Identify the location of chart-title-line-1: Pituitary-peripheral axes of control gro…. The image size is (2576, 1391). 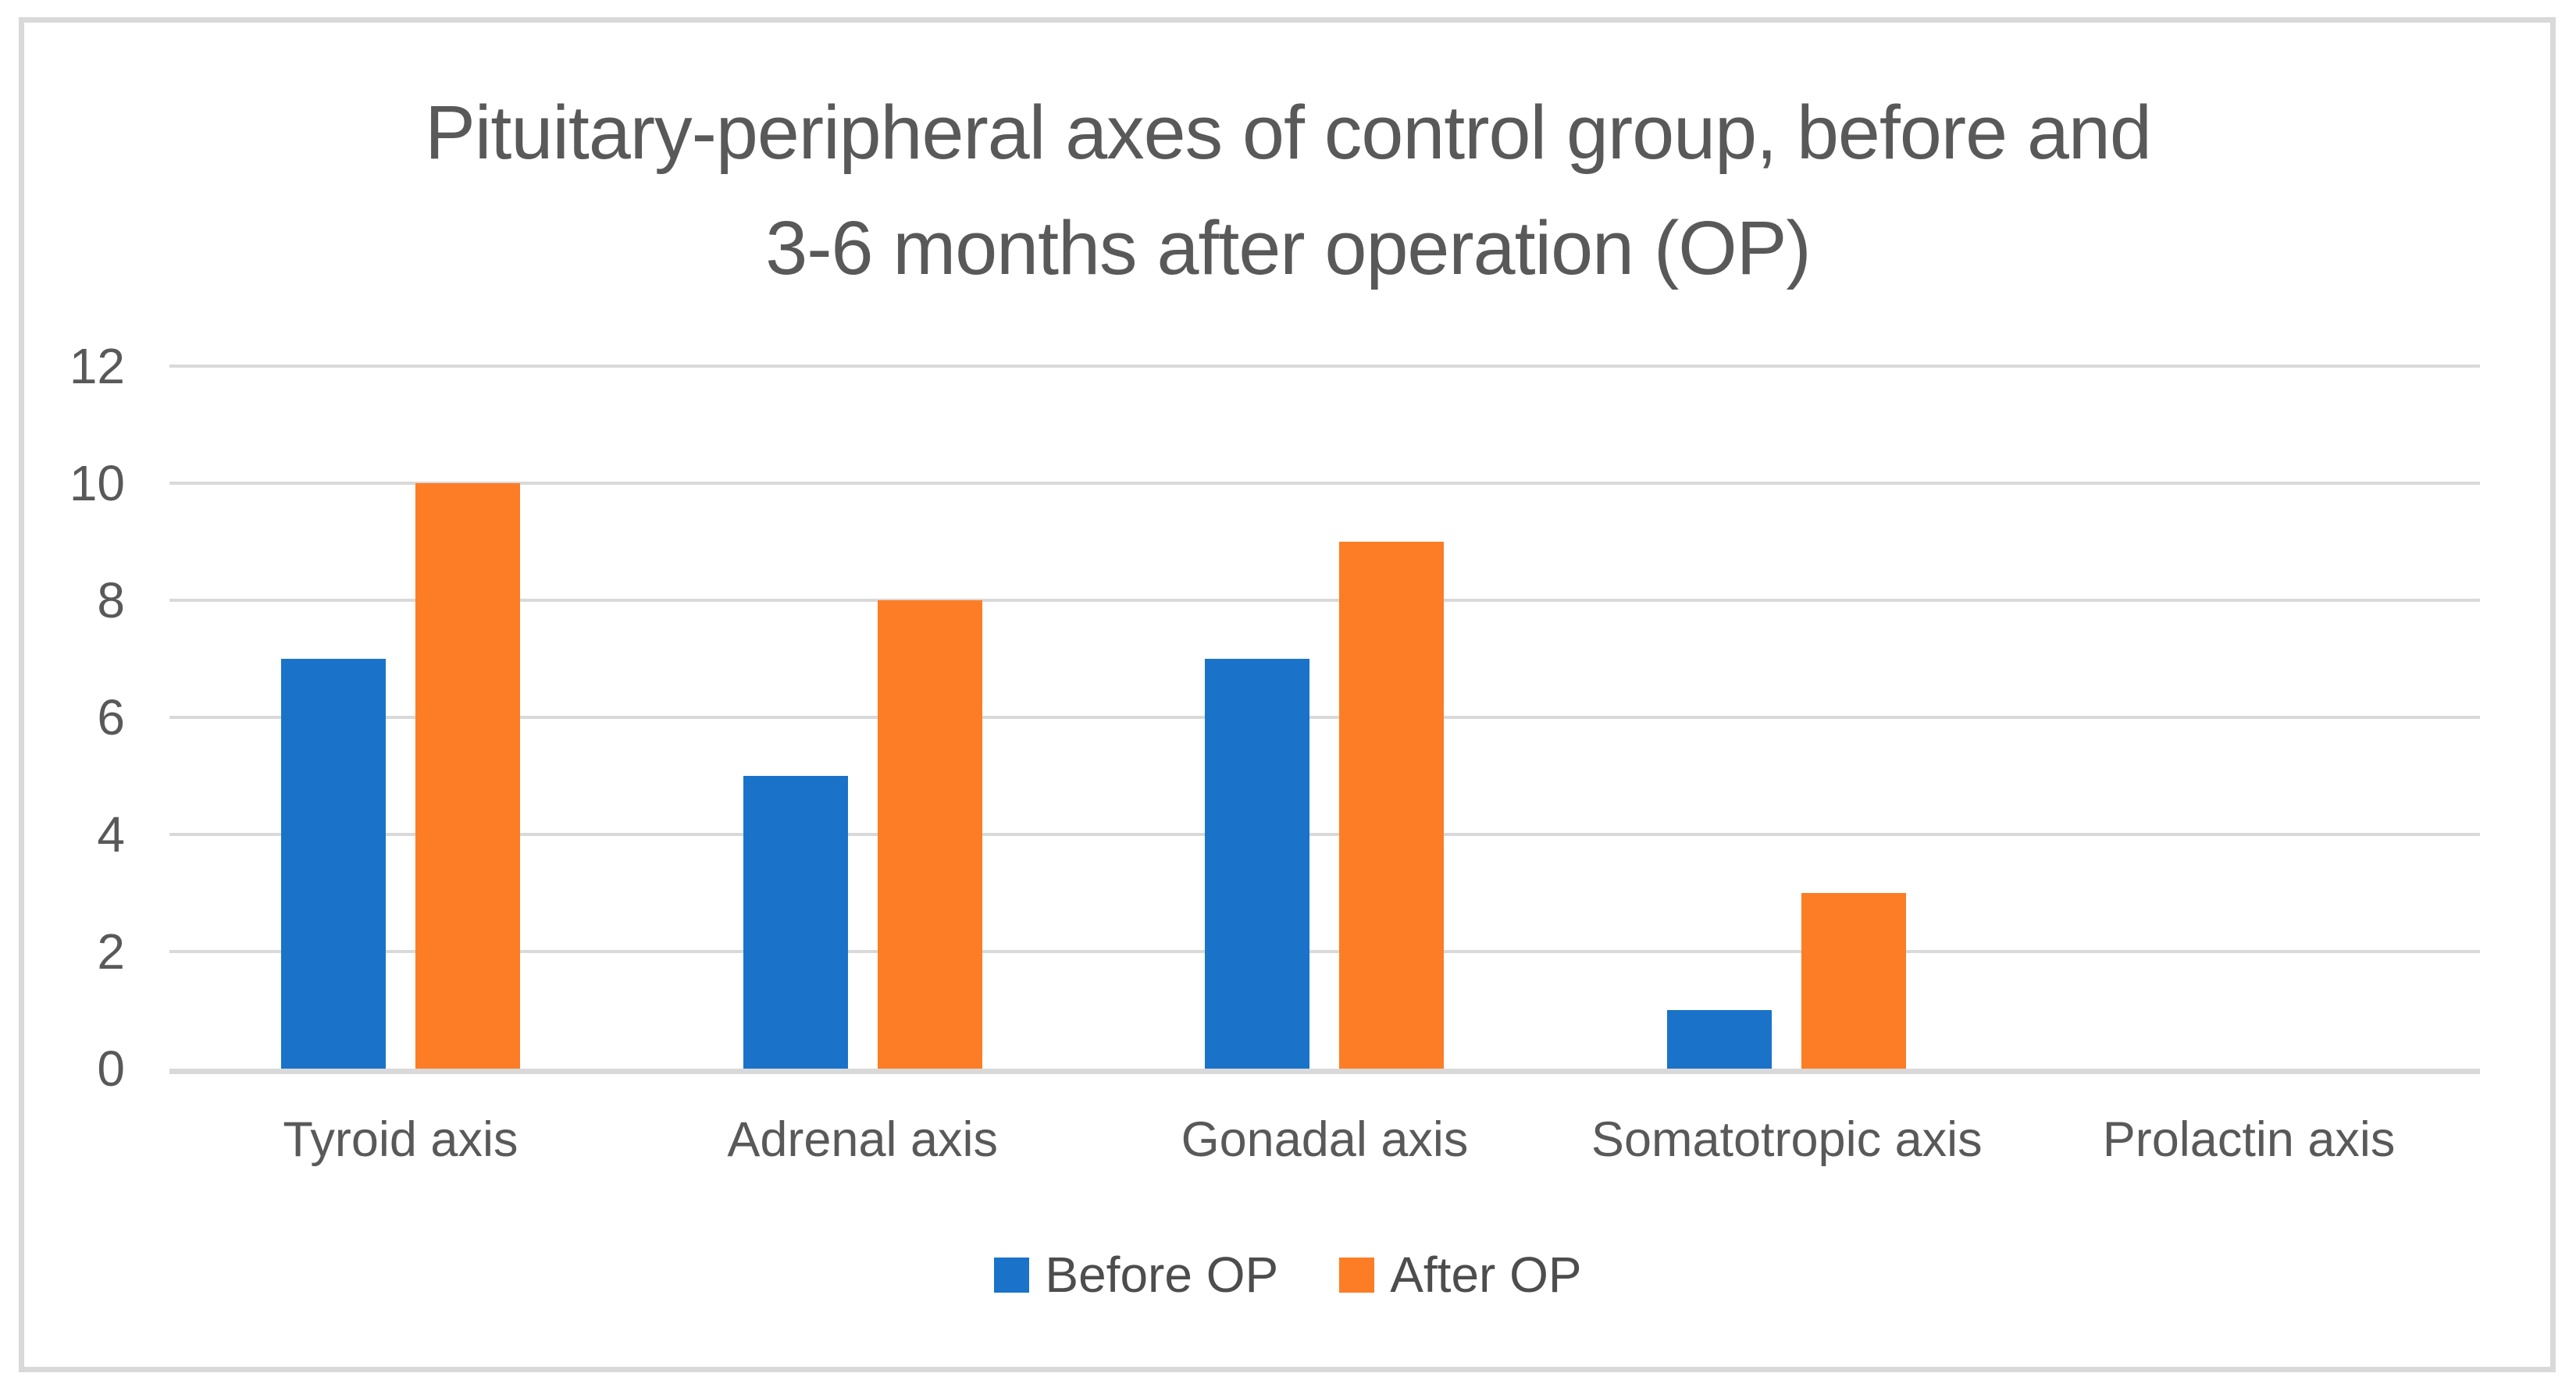
(1288, 132).